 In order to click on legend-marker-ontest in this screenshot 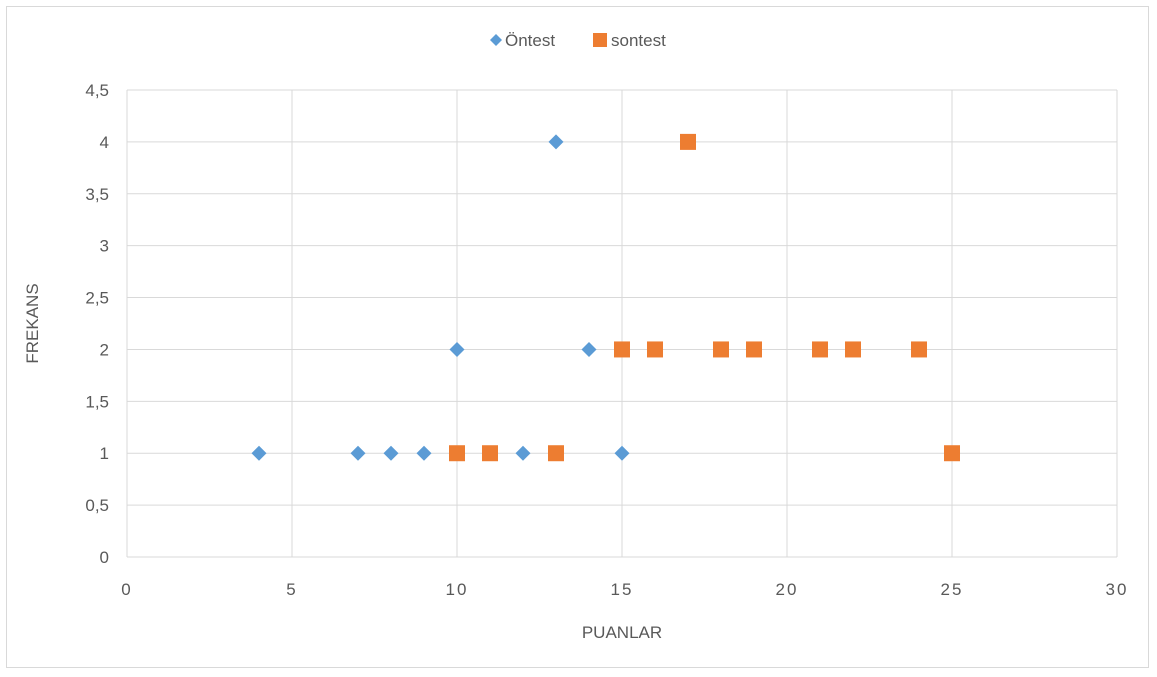, I will do `click(496, 40)`.